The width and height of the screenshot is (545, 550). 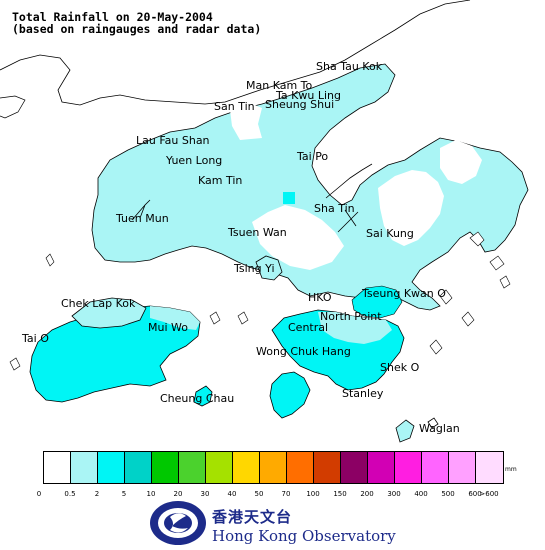 What do you see at coordinates (400, 367) in the screenshot?
I see `place-label-shek-o: Shek O` at bounding box center [400, 367].